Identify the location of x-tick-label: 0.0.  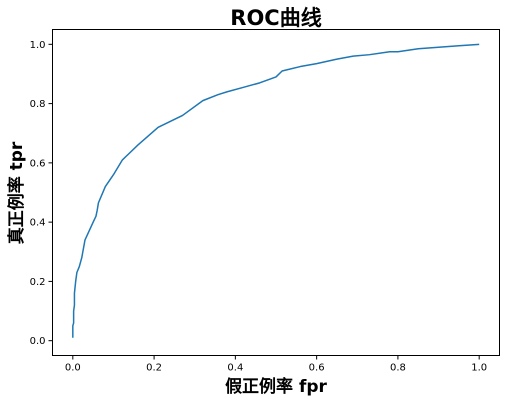
(73, 368).